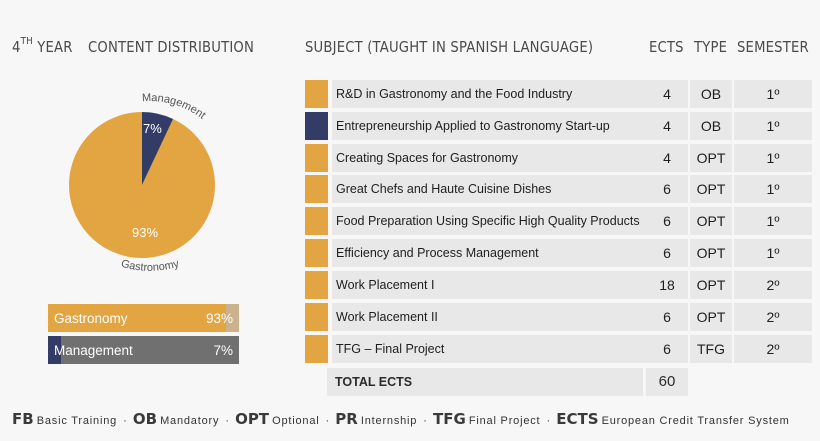 The image size is (820, 441). I want to click on semester-column-header: SEMESTER, so click(773, 47).